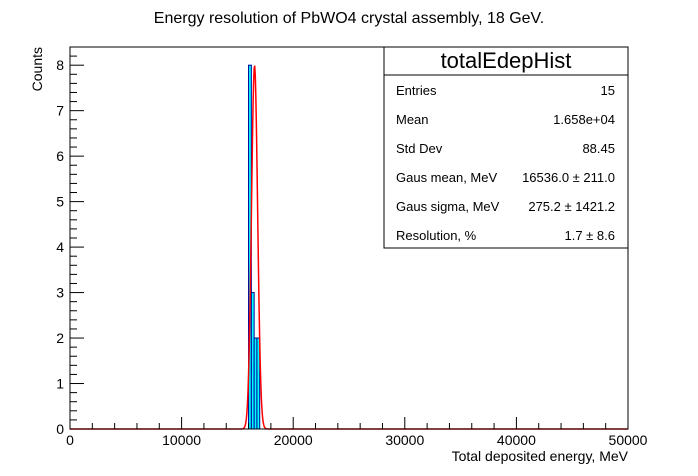 The image size is (698, 476). I want to click on y-tick-label: 7, so click(60, 111).